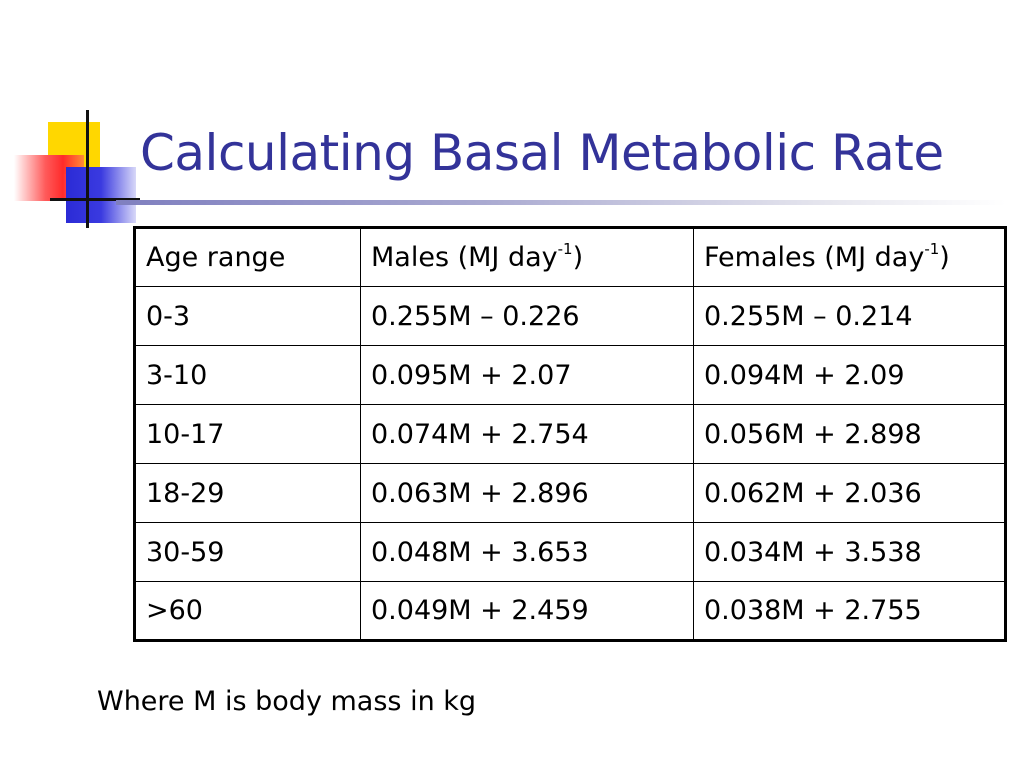 The width and height of the screenshot is (1024, 768). What do you see at coordinates (849, 434) in the screenshot?
I see `cell-females: 0.056M + 2.898` at bounding box center [849, 434].